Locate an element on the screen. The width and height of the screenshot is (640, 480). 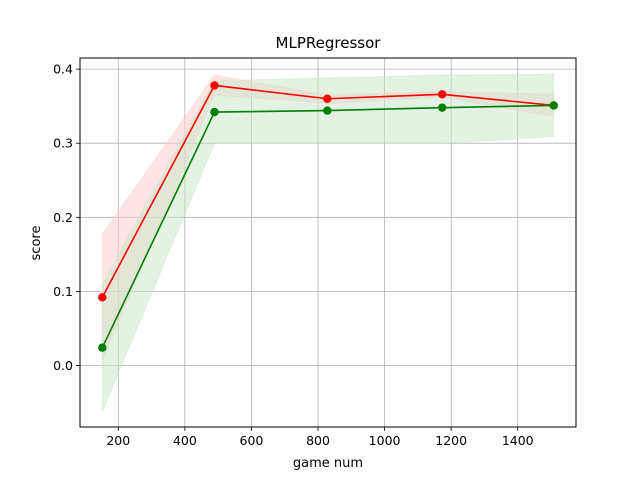
x-tick-label: 800 is located at coordinates (318, 440).